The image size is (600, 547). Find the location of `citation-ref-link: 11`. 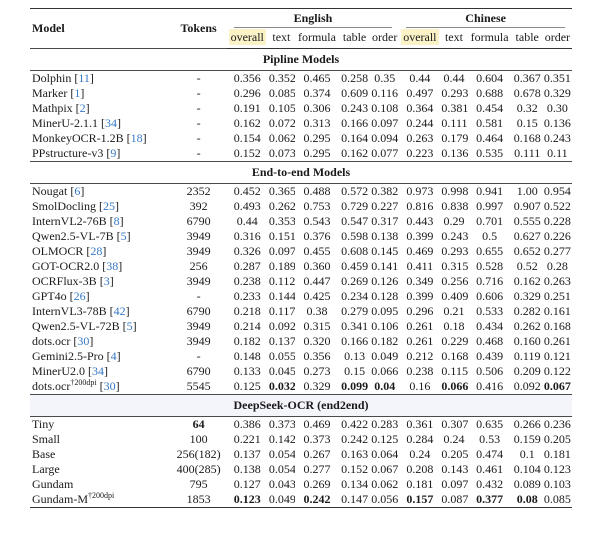

citation-ref-link: 11 is located at coordinates (84, 78).